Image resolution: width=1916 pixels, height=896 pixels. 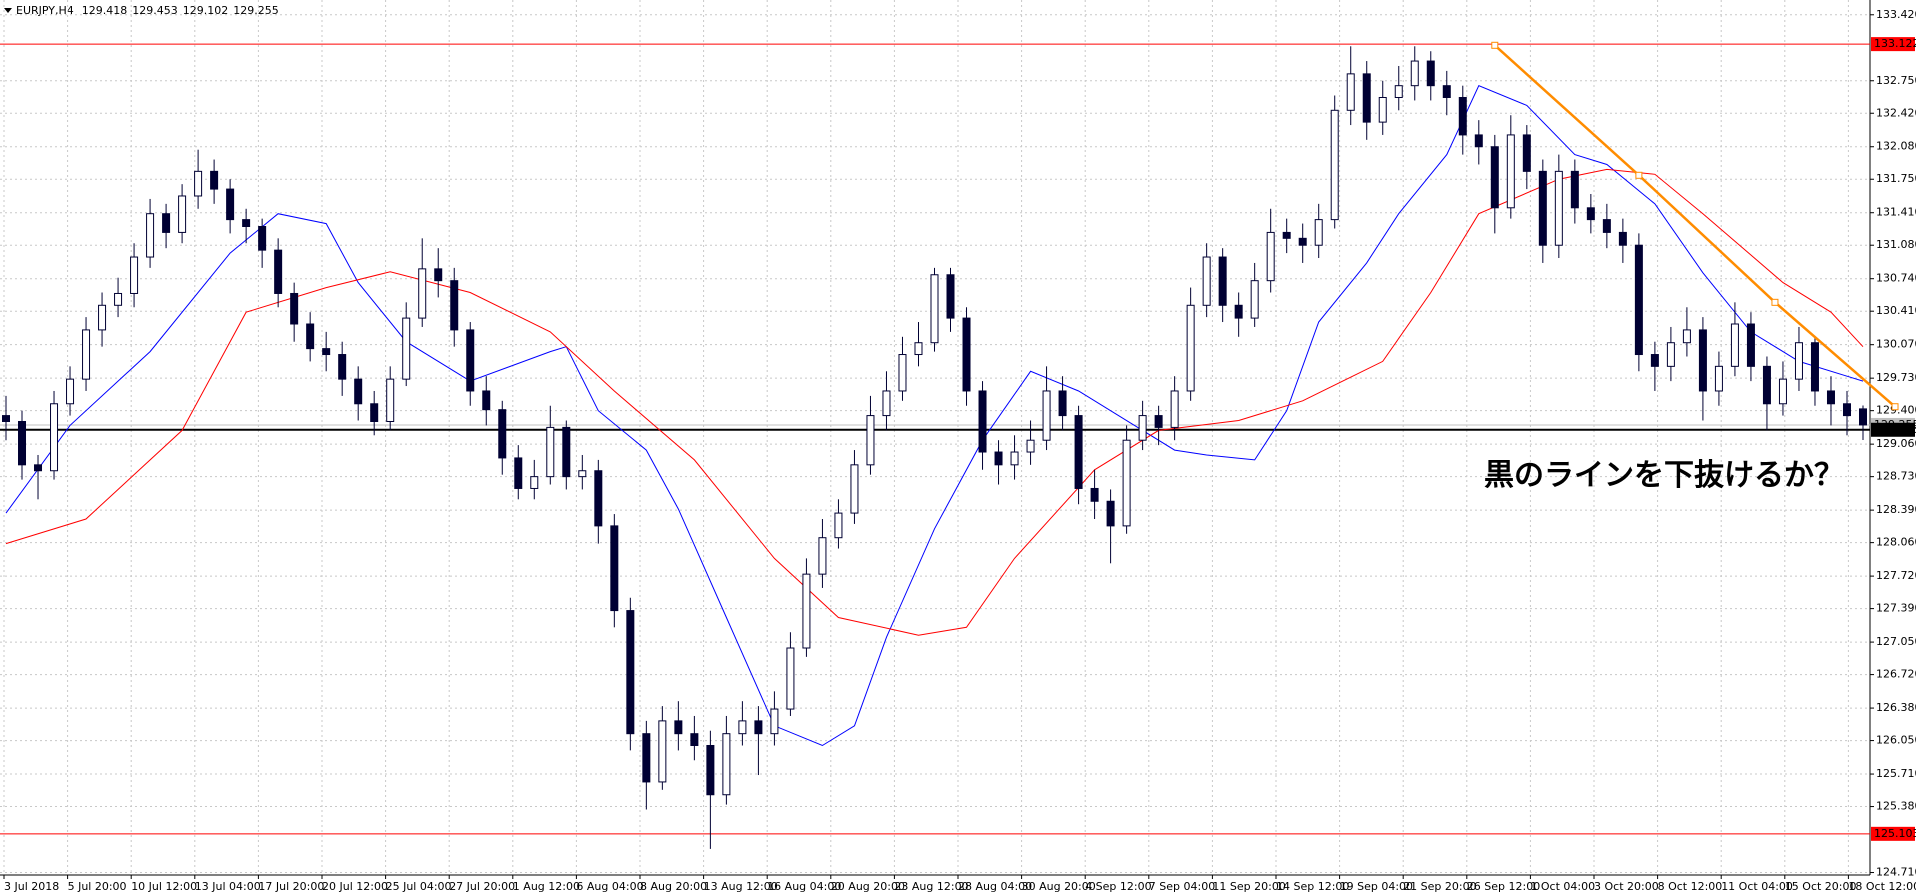 I want to click on price-tag-label: 133.122, so click(x=1895, y=43).